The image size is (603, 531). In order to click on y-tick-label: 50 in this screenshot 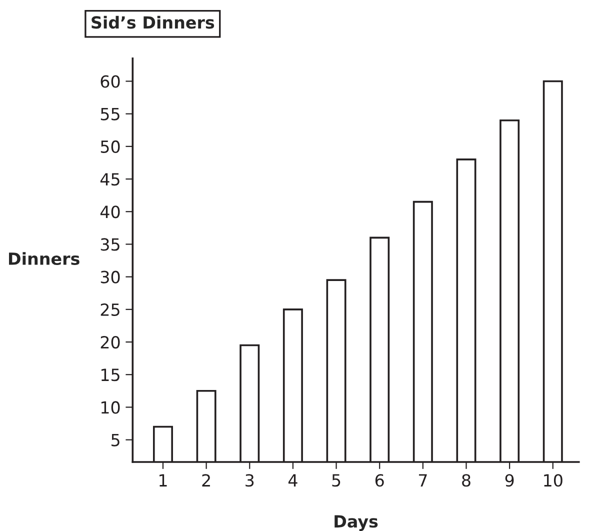, I will do `click(110, 146)`.